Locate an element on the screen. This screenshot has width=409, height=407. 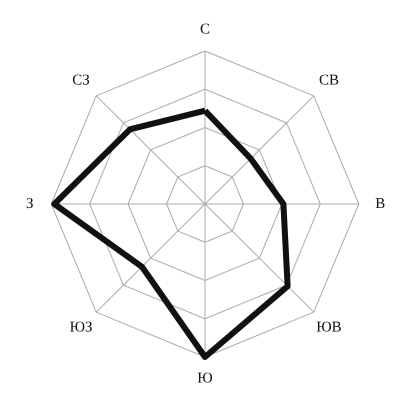
spoke-label: Ю is located at coordinates (205, 378).